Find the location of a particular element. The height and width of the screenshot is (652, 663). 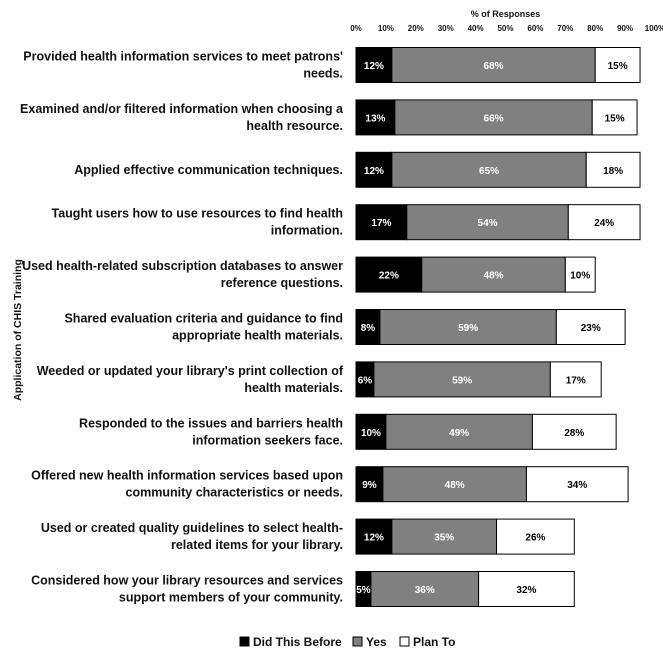

x-tick-label: 50% is located at coordinates (505, 28).